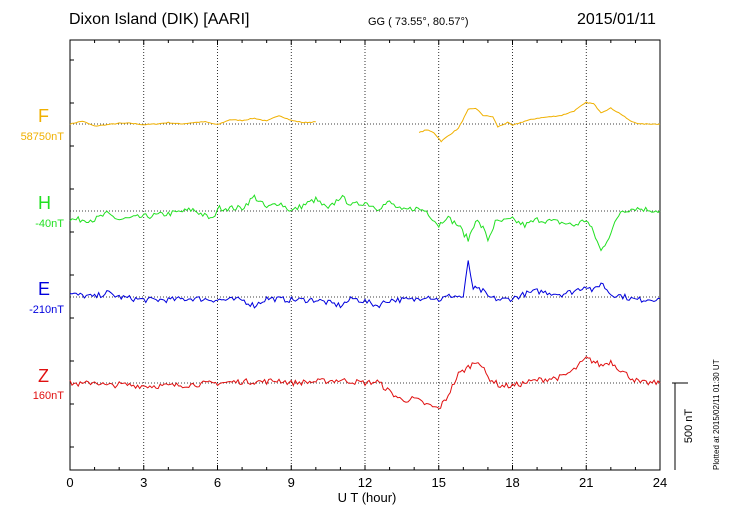 The image size is (730, 520). I want to click on x-axis-label: U T (hour), so click(367, 497).